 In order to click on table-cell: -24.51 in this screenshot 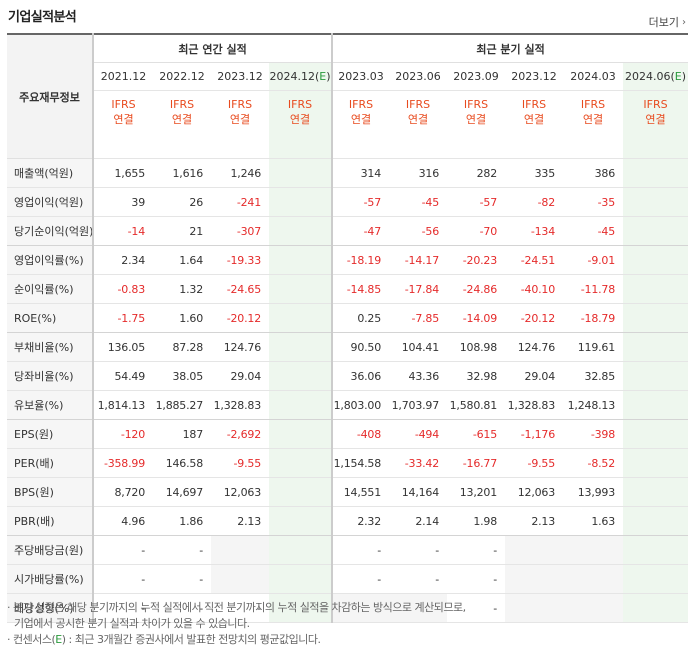, I will do `click(534, 260)`.